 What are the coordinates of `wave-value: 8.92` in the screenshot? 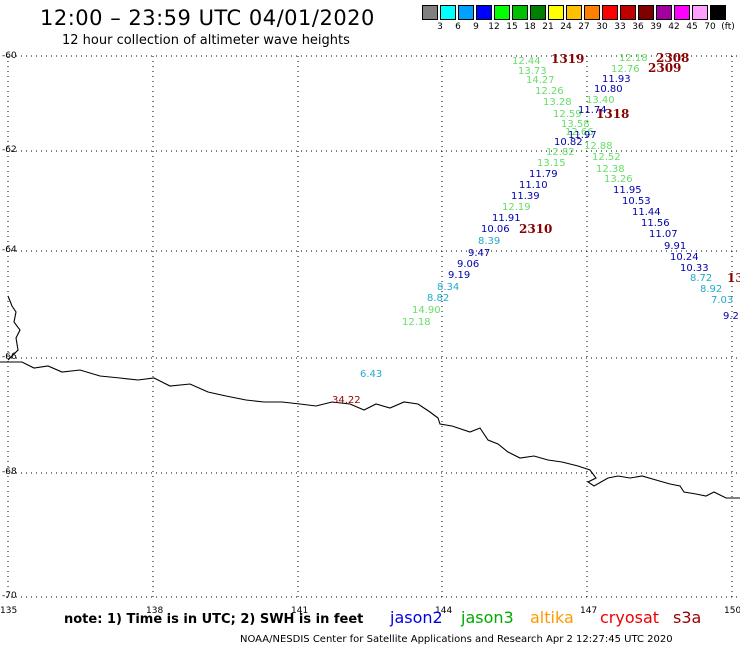 It's located at (711, 289).